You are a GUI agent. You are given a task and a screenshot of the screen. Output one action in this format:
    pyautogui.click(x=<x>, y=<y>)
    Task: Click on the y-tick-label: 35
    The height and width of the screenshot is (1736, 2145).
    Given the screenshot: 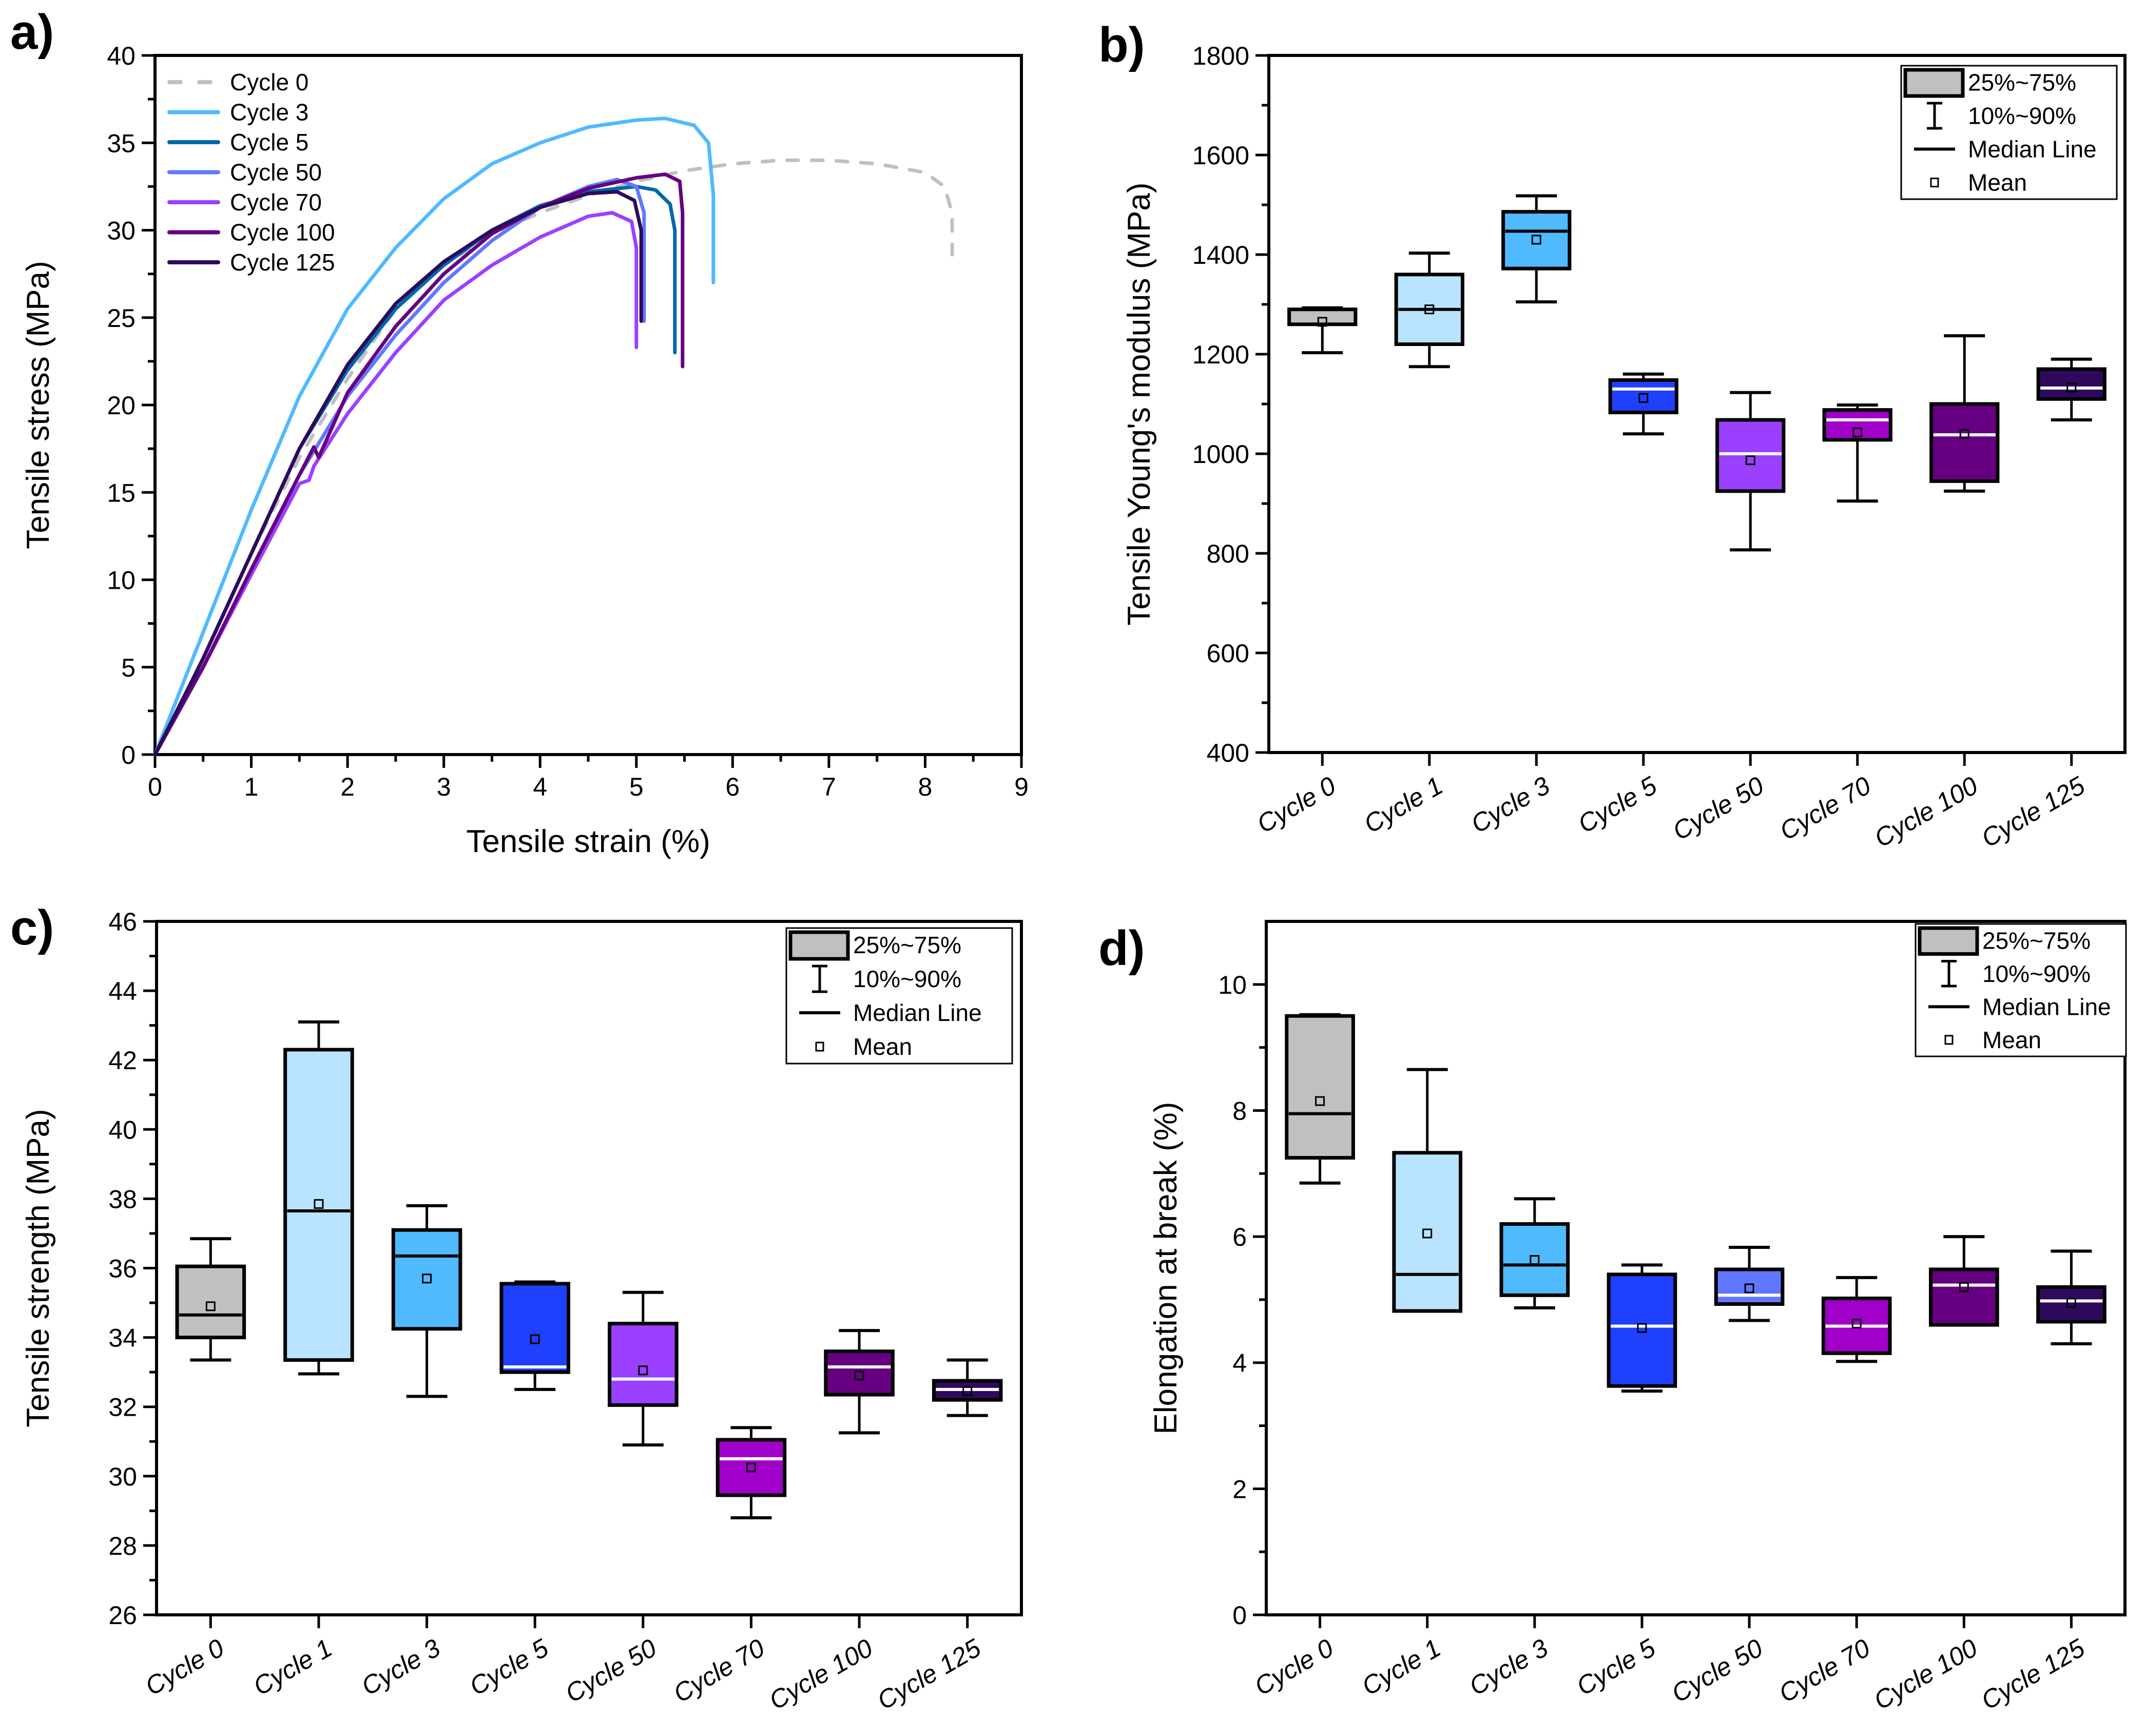 What is the action you would take?
    pyautogui.click(x=122, y=143)
    